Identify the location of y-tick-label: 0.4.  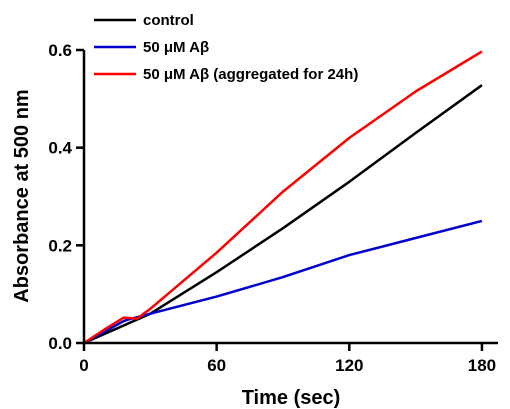
(60, 148).